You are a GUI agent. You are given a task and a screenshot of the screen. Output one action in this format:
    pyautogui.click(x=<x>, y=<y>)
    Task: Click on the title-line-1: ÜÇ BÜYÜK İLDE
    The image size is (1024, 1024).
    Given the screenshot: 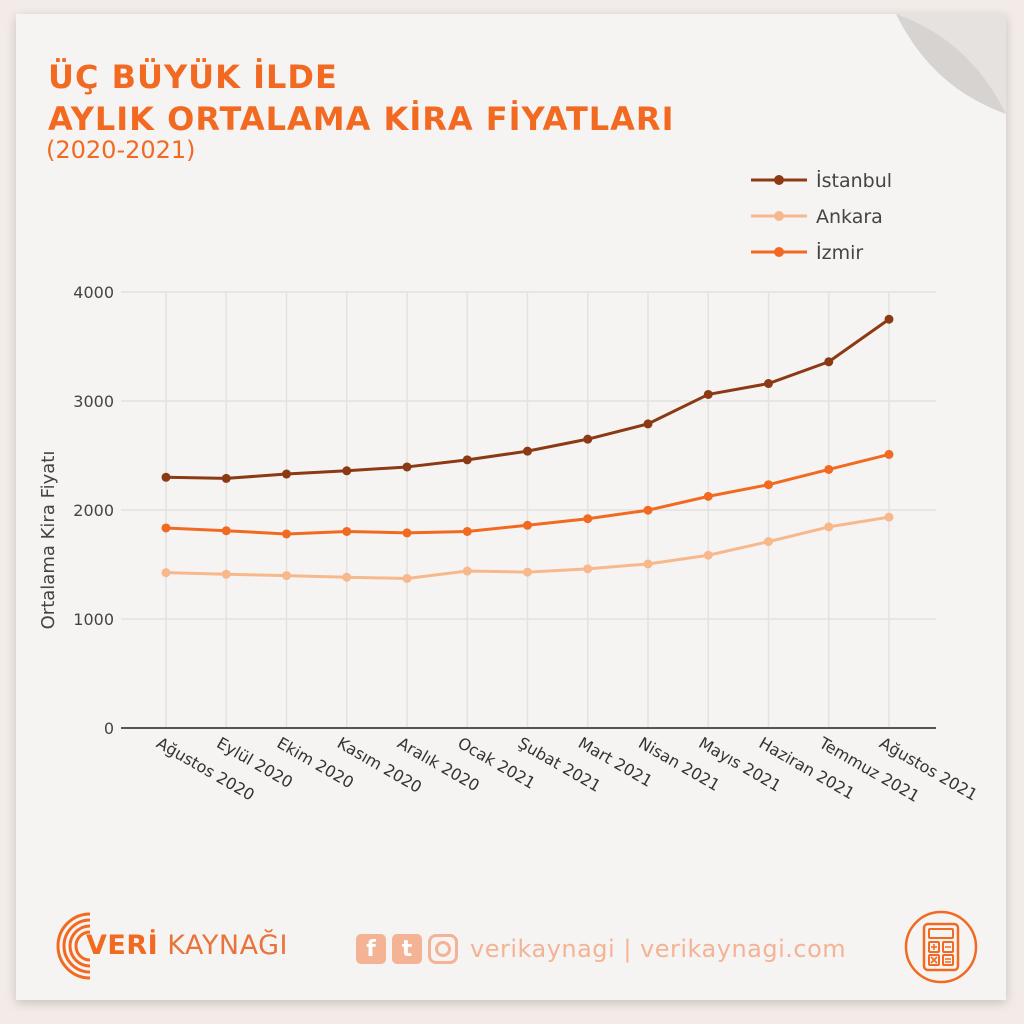 What is the action you would take?
    pyautogui.click(x=193, y=77)
    